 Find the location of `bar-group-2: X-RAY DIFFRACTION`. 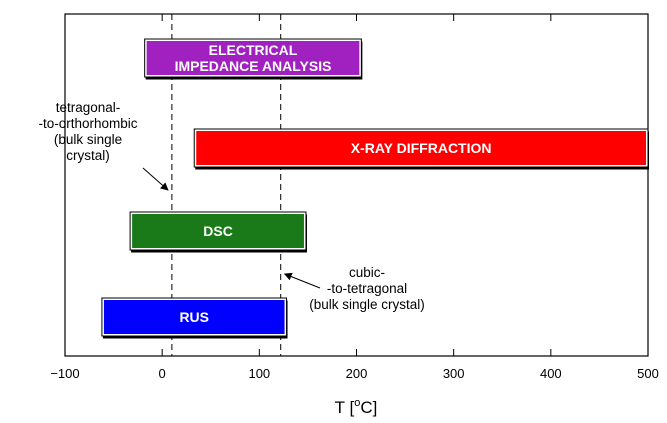

bar-group-2: X-RAY DIFFRACTION is located at coordinates (421, 149).